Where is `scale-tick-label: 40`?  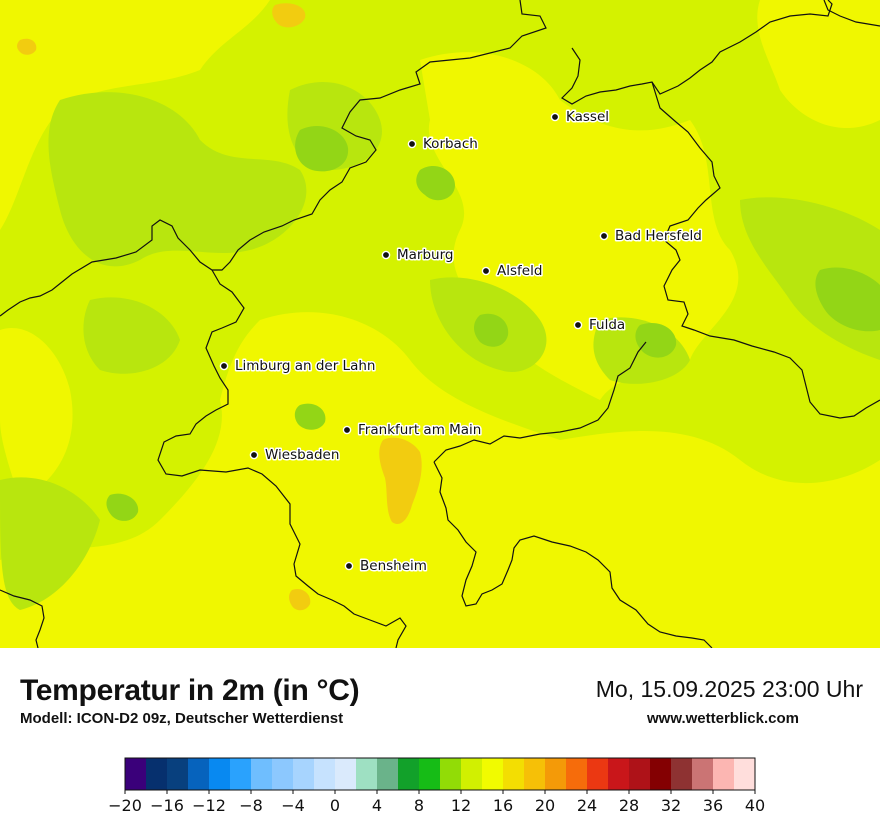
scale-tick-label: 40 is located at coordinates (755, 805).